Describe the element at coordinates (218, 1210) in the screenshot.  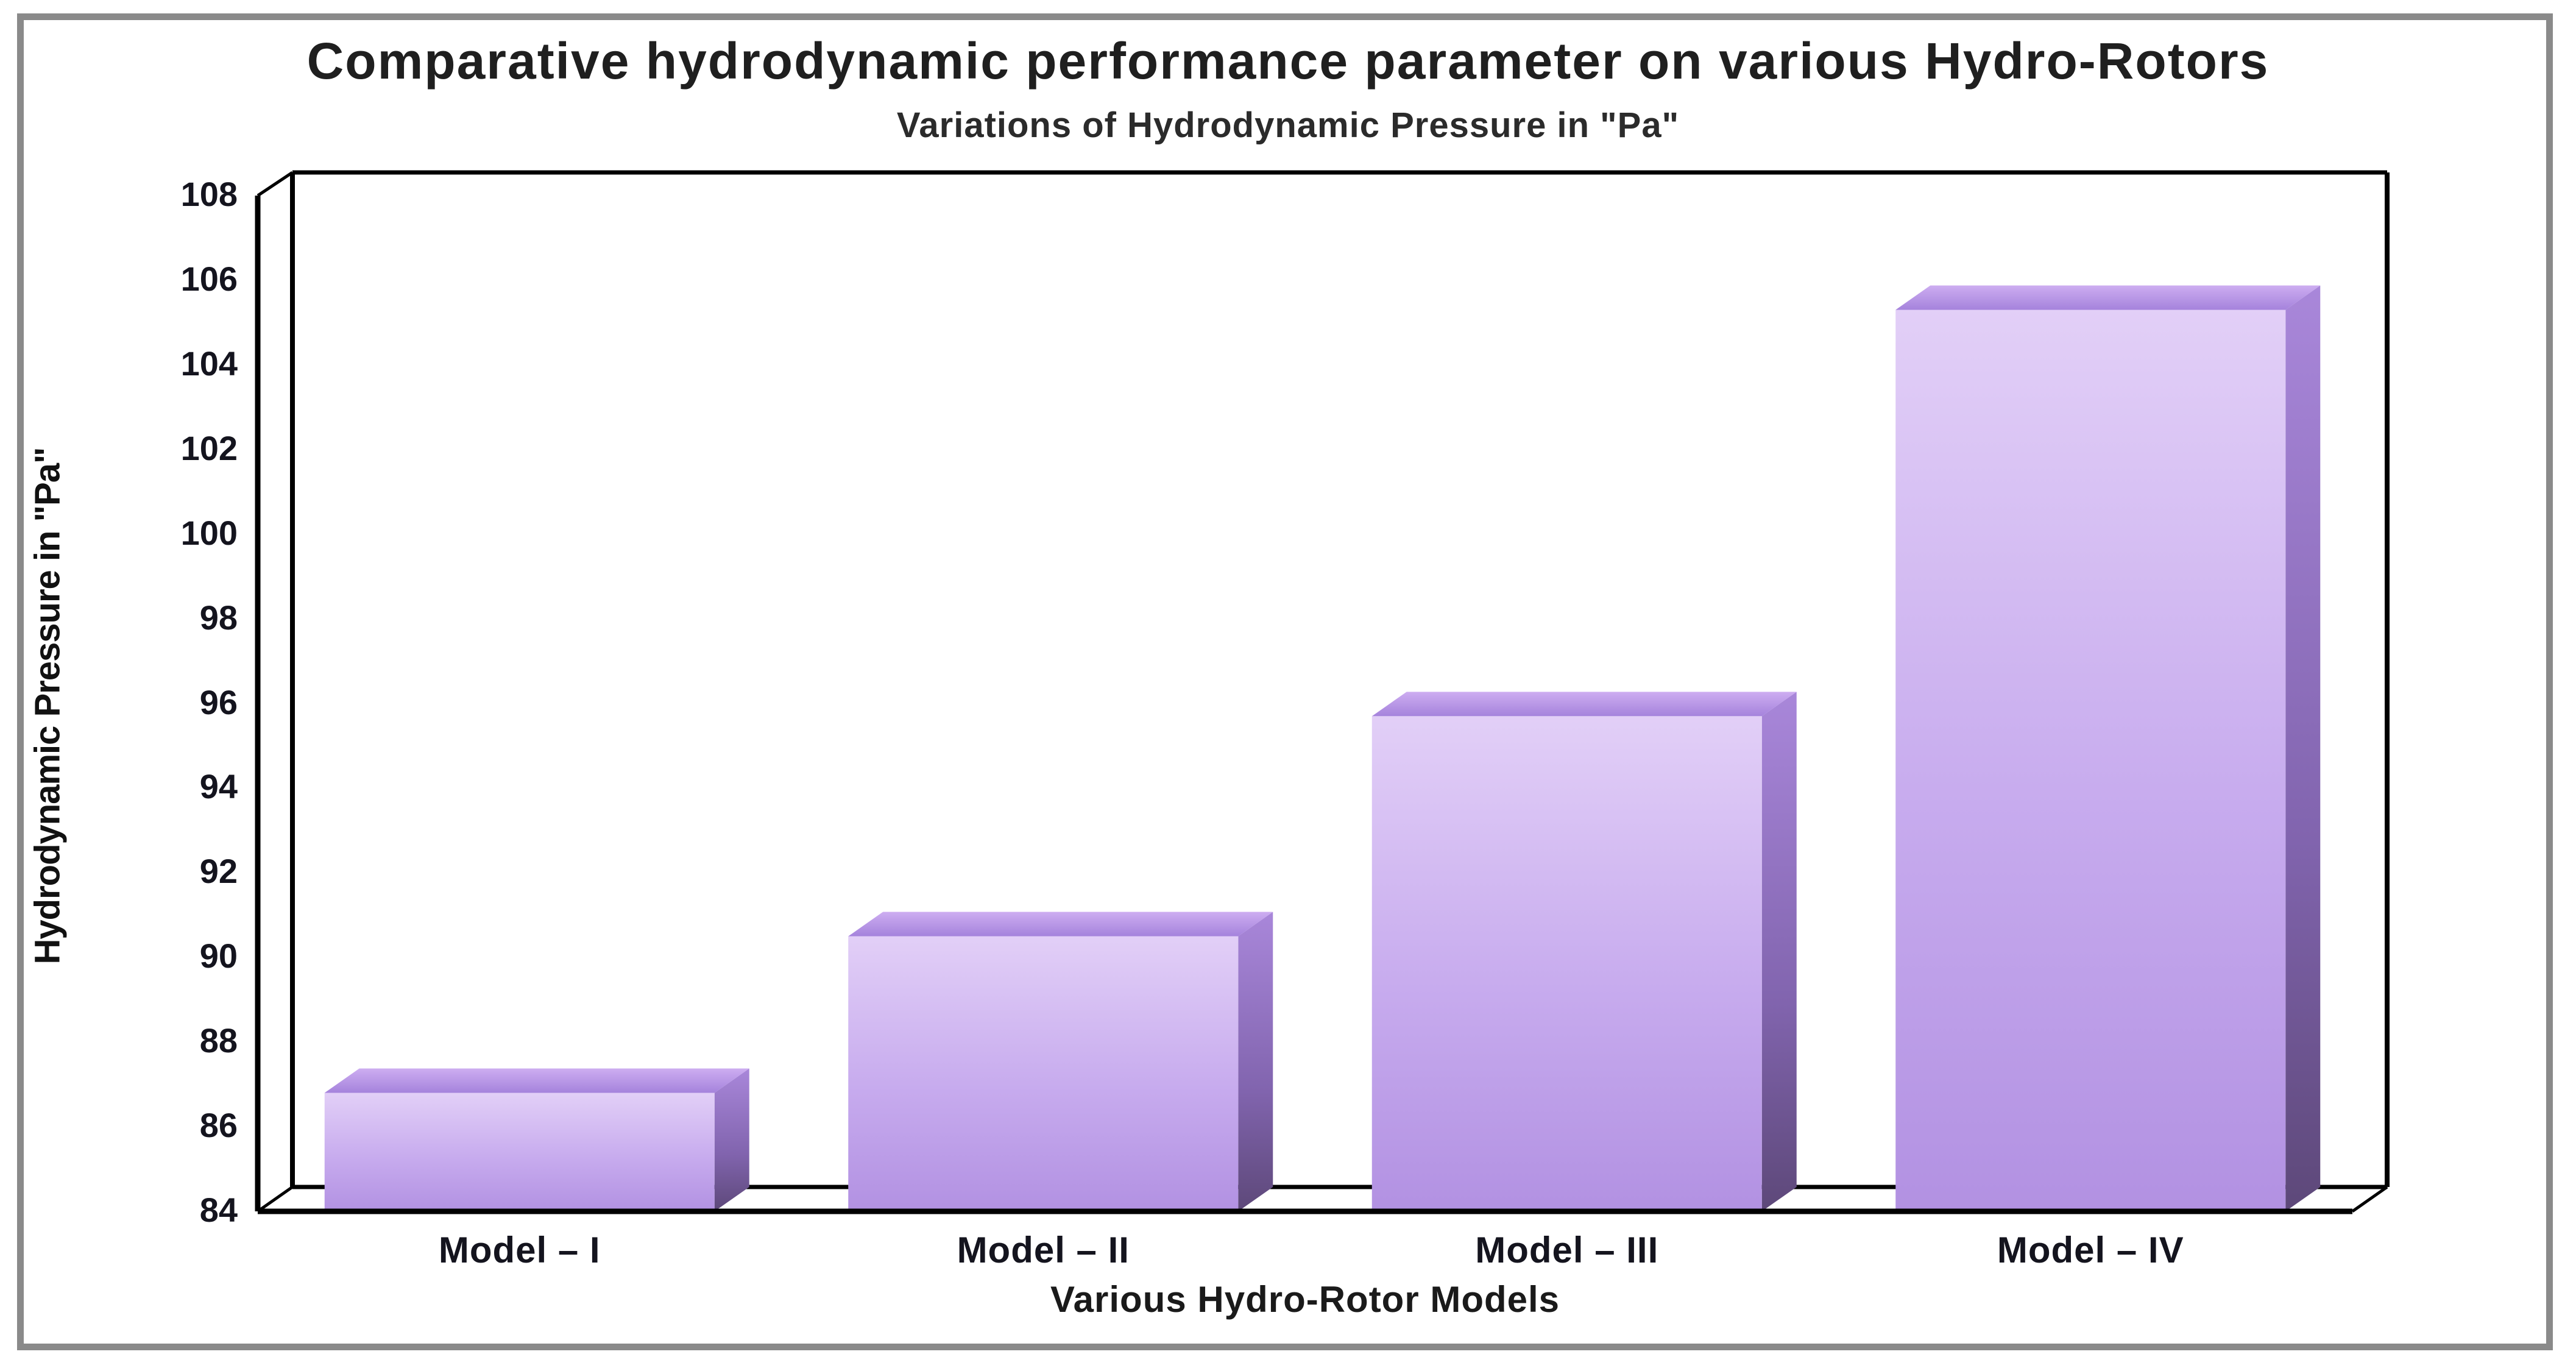
I see `y-tick-label: 84` at that location.